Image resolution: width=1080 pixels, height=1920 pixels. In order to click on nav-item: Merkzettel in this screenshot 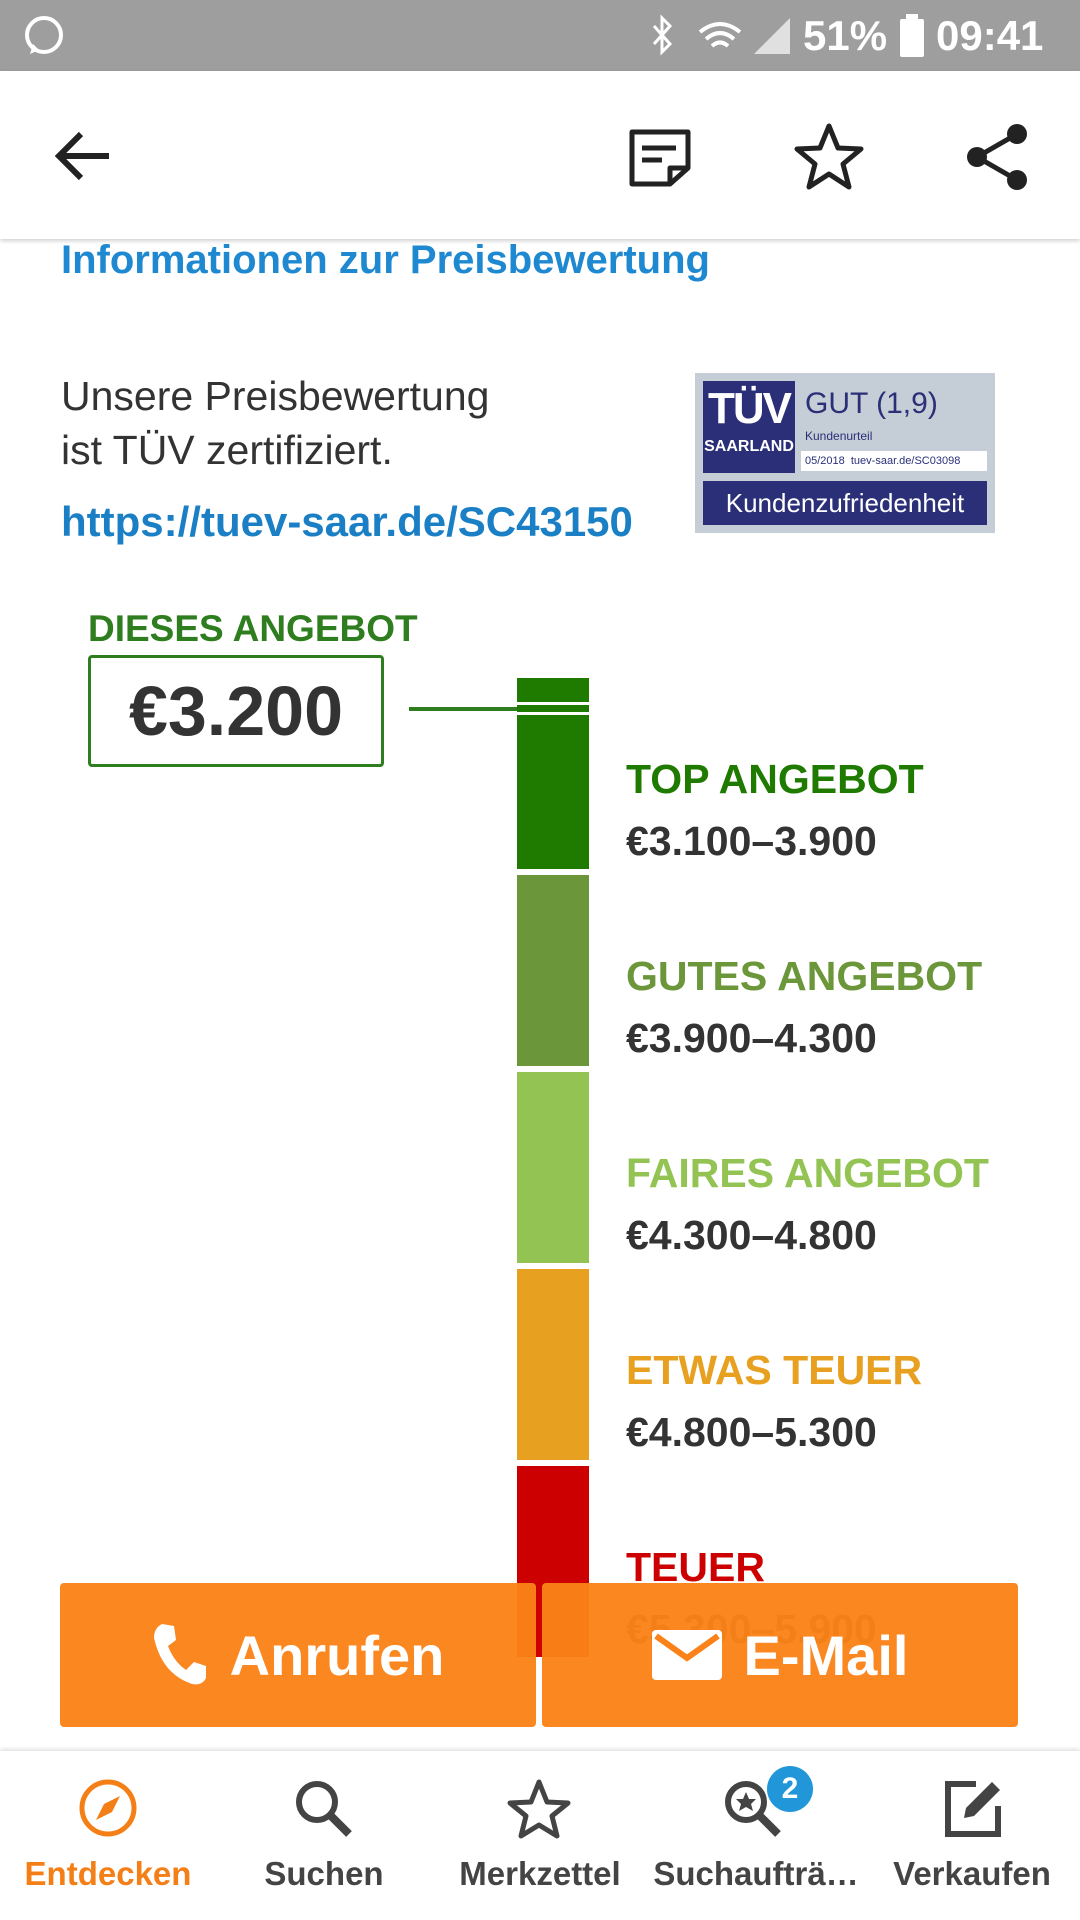, I will do `click(540, 1873)`.